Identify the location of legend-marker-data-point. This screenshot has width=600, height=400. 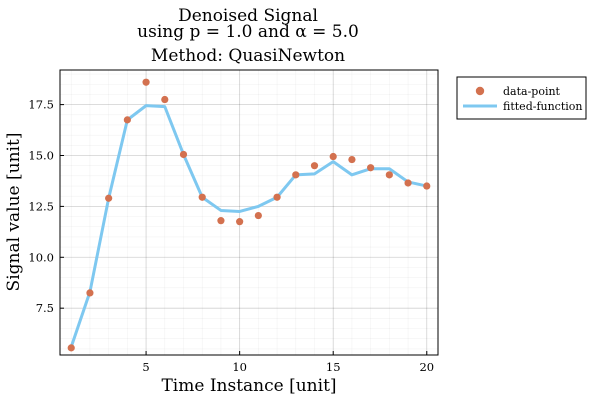
(480, 91).